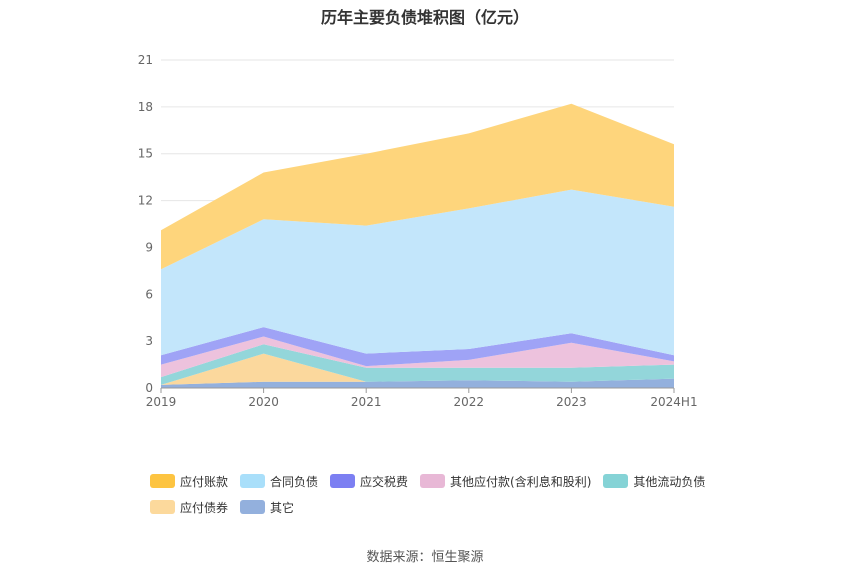  I want to click on x-tick-label: 2020, so click(263, 402).